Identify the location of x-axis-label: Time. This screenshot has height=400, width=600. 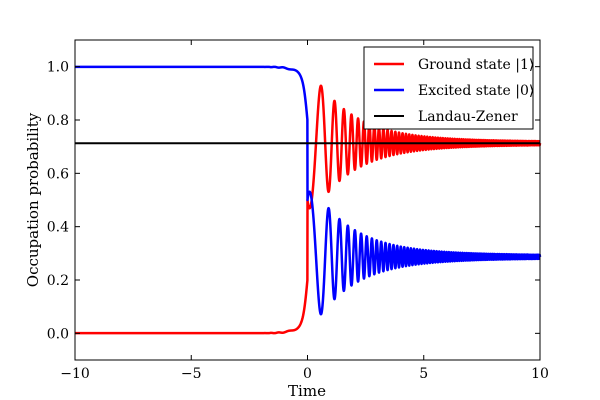
(307, 391).